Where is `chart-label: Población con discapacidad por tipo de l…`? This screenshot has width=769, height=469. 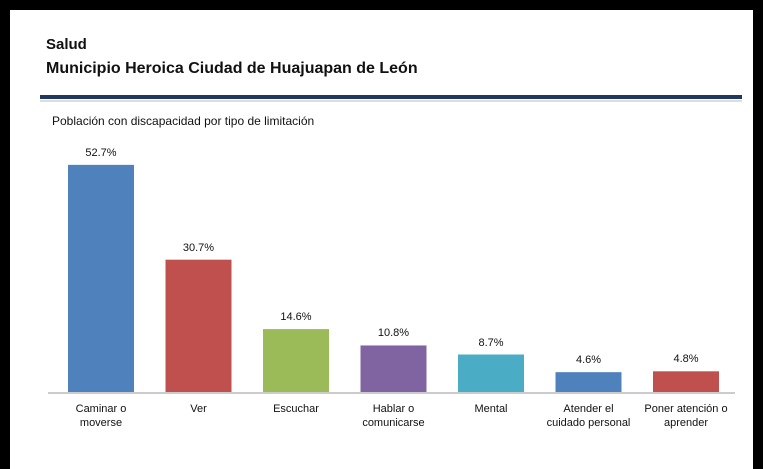
chart-label: Población con discapacidad por tipo de l… is located at coordinates (183, 121).